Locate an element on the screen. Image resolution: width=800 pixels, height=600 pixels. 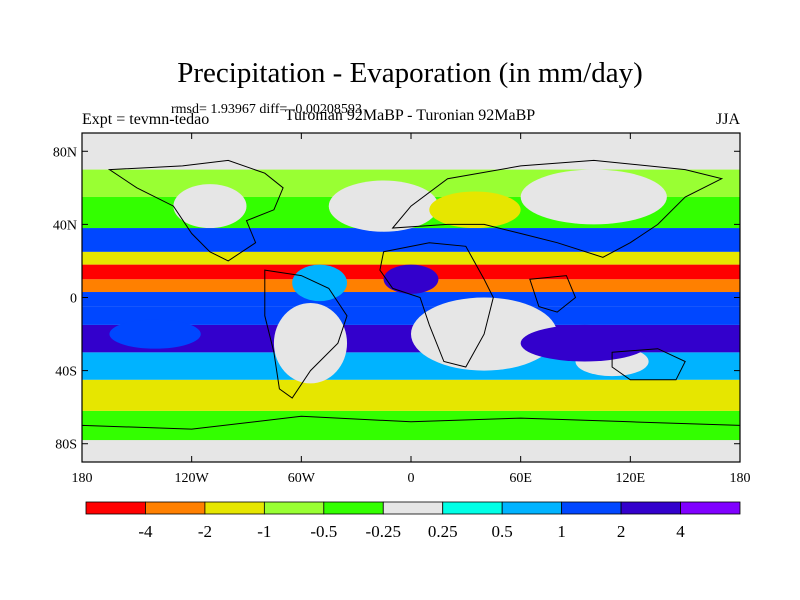
x-tick-label: 0 is located at coordinates (411, 478).